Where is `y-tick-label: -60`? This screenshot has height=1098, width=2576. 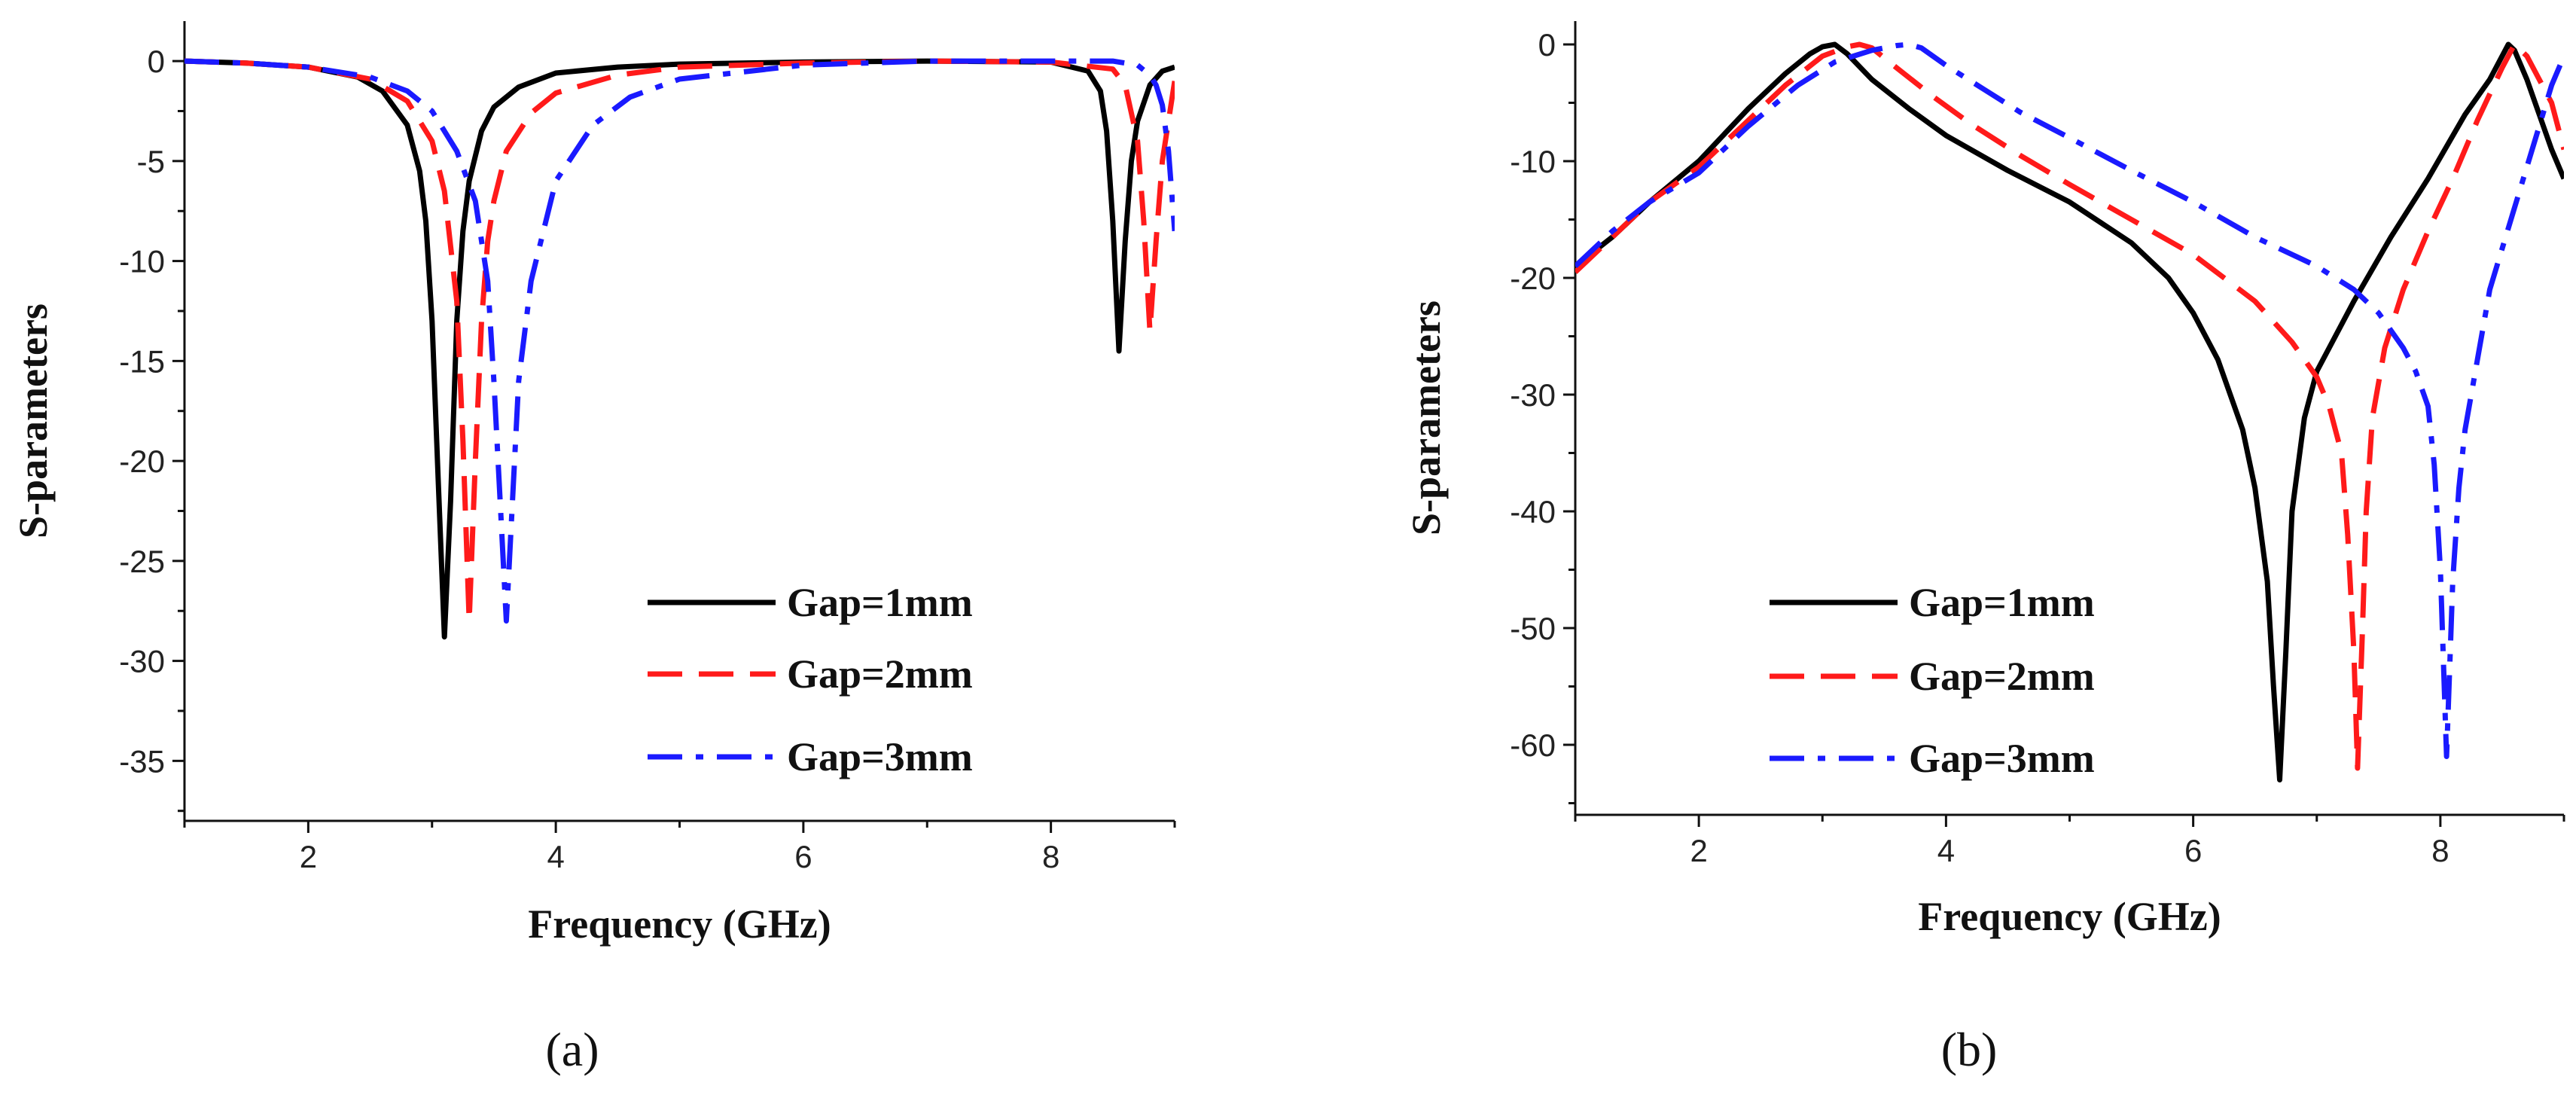 y-tick-label: -60 is located at coordinates (1533, 745).